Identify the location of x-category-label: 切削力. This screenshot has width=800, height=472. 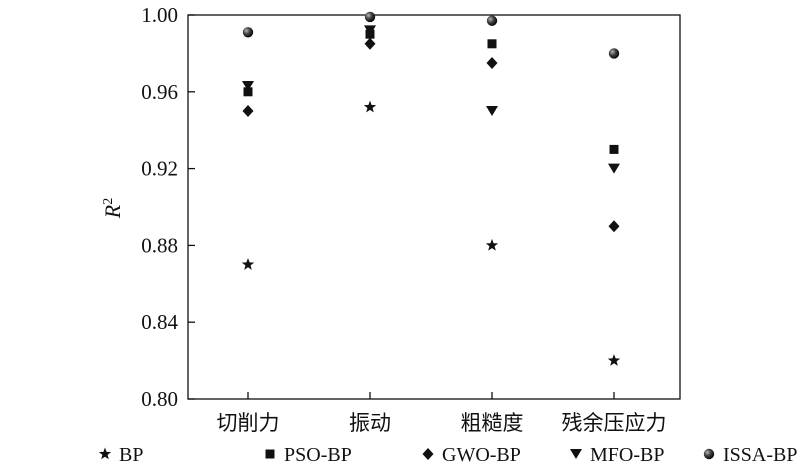
(248, 423).